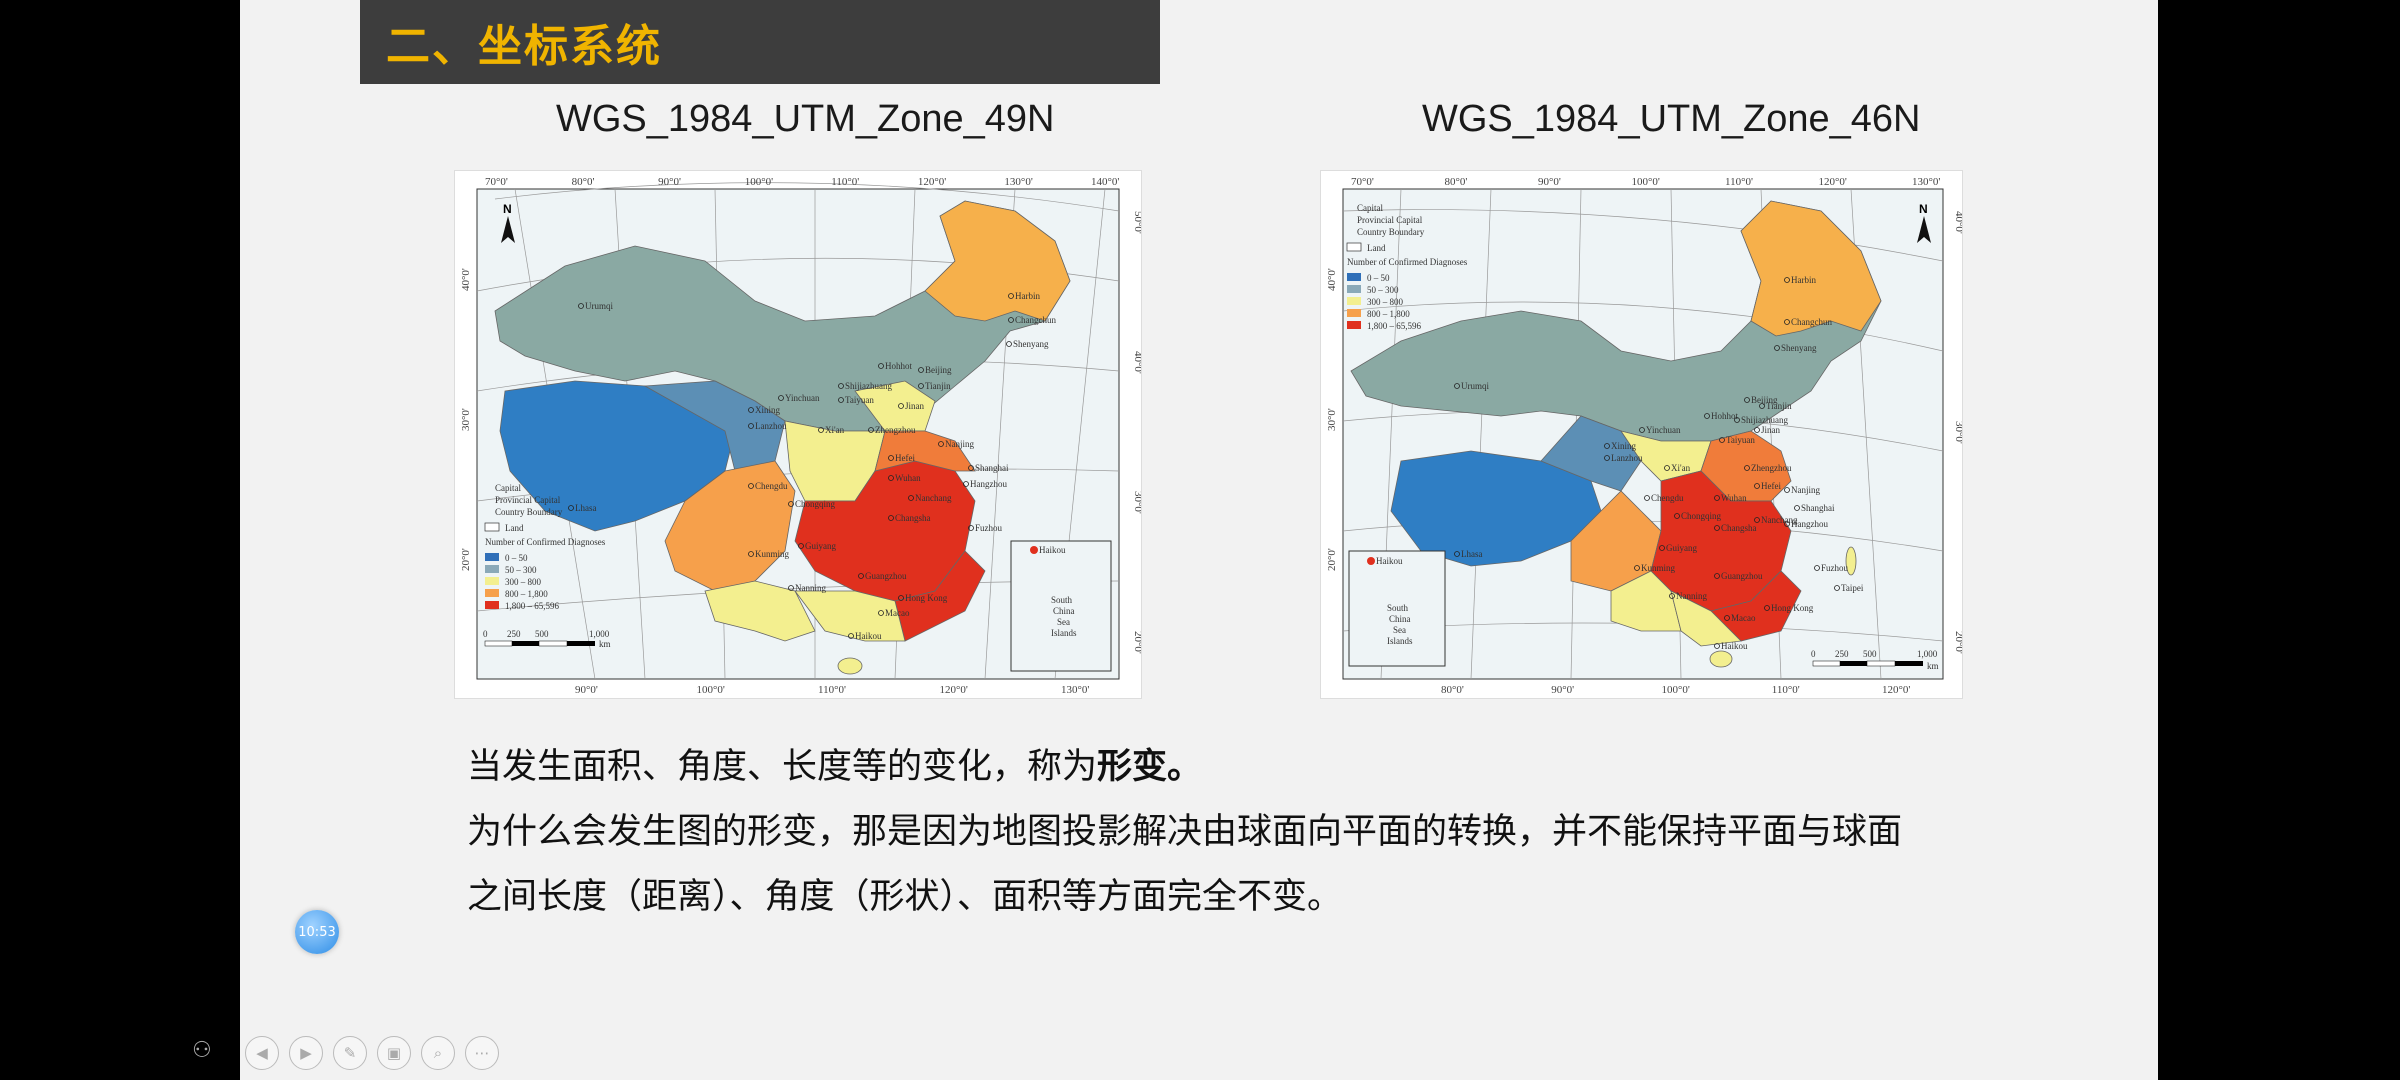 The width and height of the screenshot is (2400, 1080). I want to click on text-line-1: 当发生面积、角度、长度等的变化，称为形变。, so click(834, 763).